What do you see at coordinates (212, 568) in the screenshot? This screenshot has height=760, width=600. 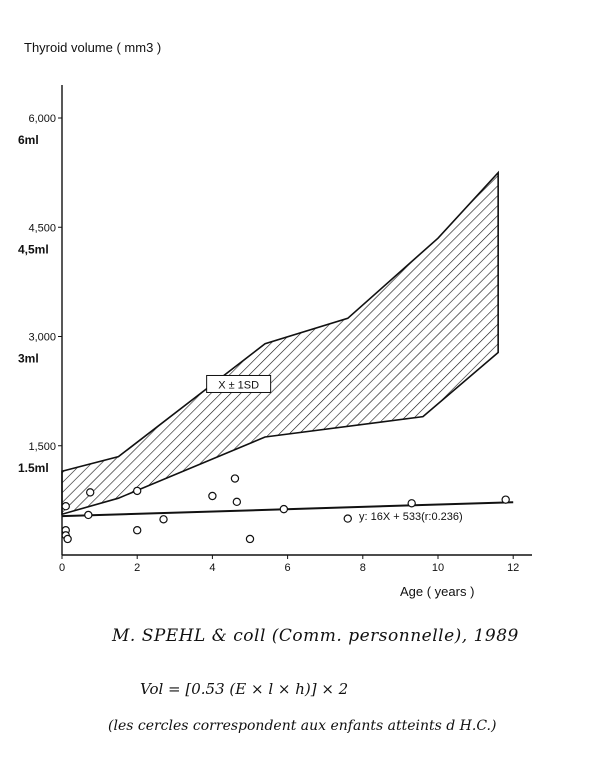 I see `x-tick-label: 4` at bounding box center [212, 568].